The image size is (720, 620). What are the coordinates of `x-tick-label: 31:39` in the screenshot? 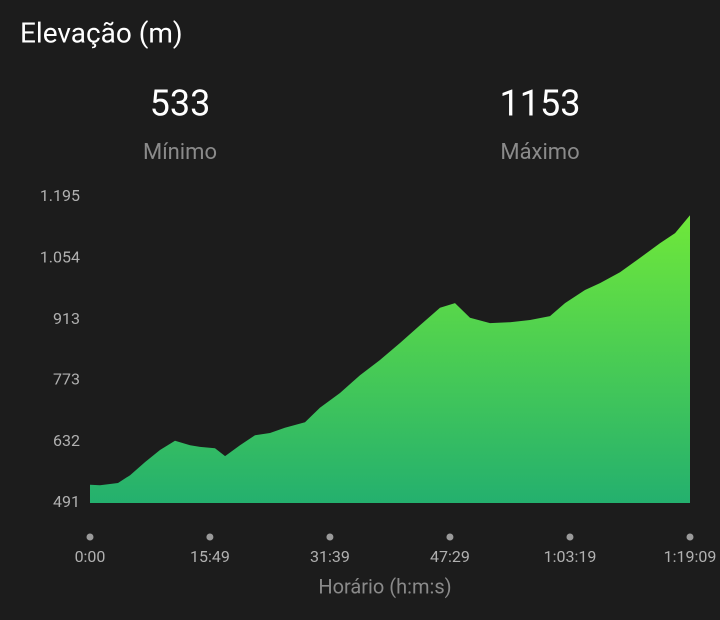 It's located at (330, 556).